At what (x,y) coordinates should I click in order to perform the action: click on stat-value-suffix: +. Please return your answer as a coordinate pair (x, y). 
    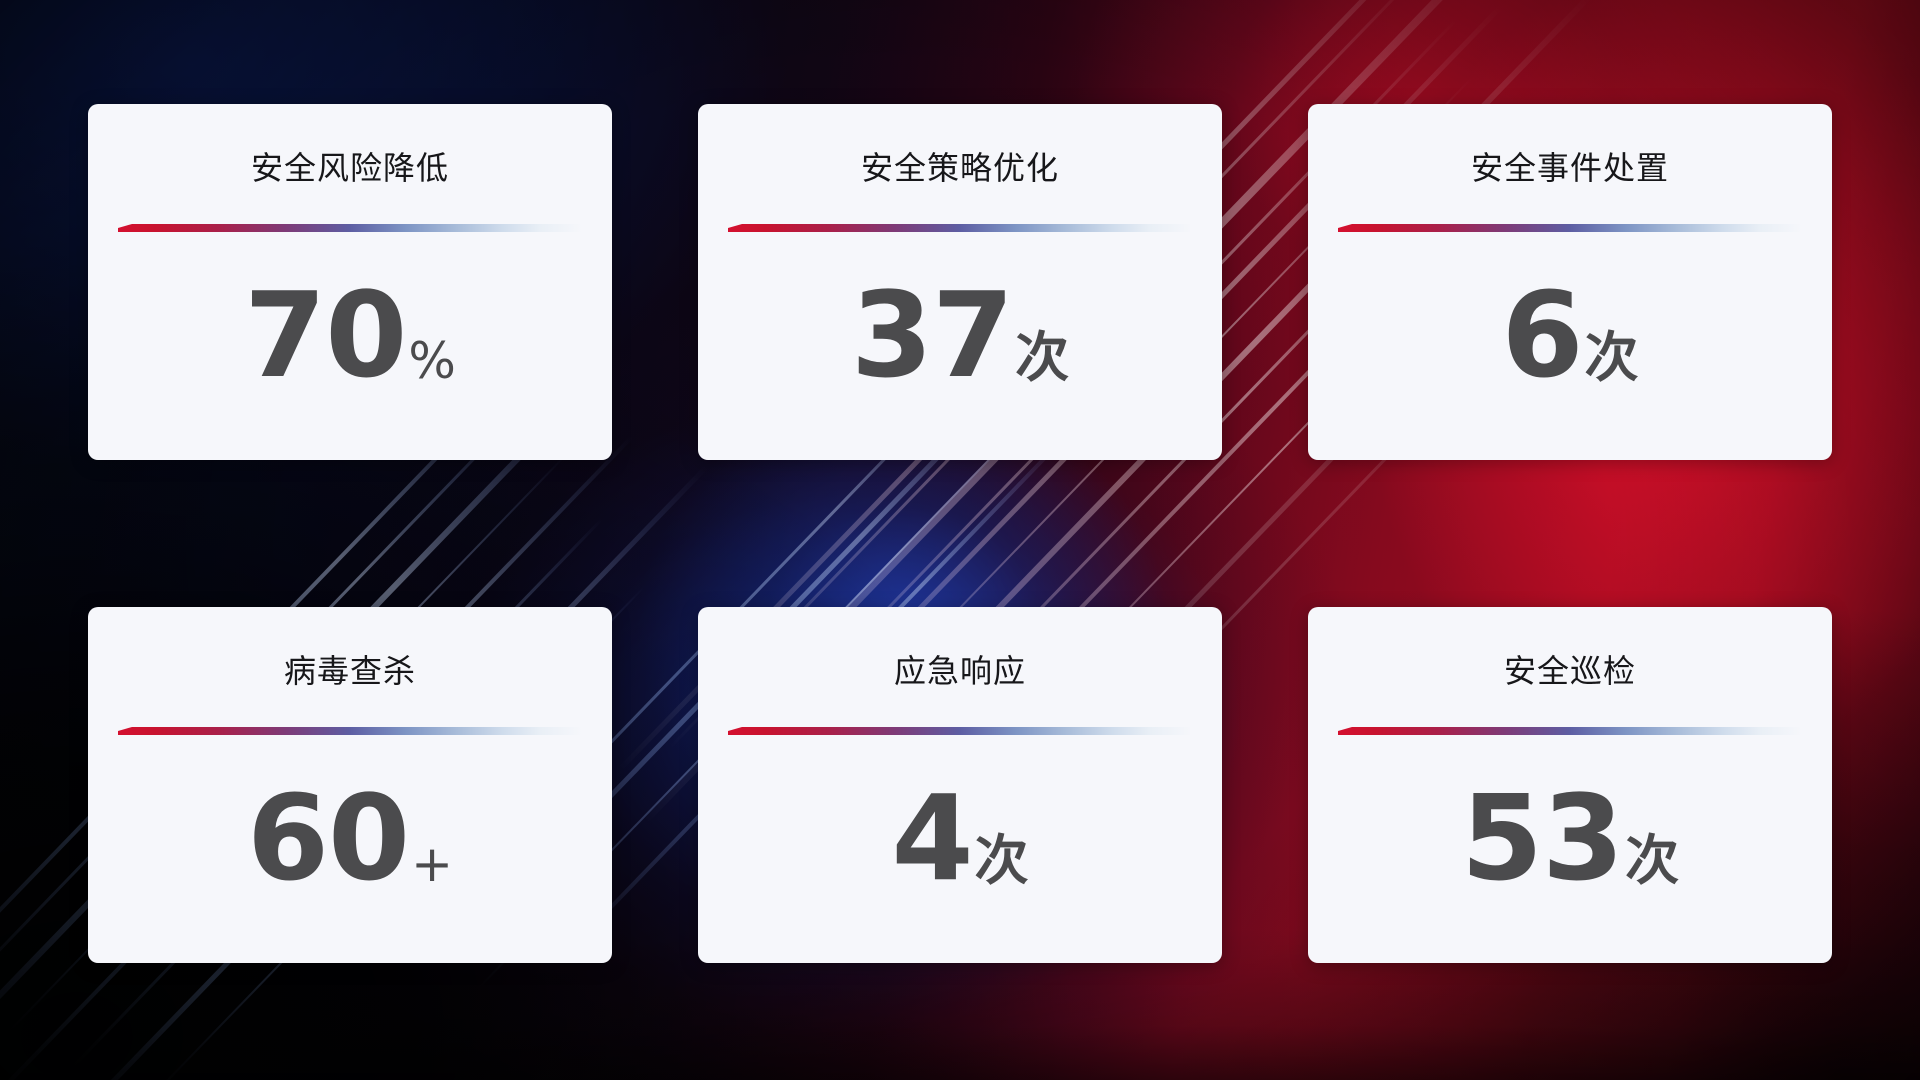
    Looking at the image, I should click on (432, 864).